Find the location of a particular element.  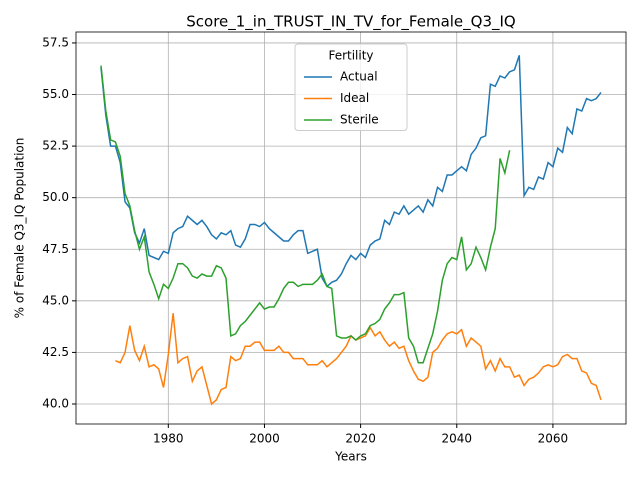

series-line is located at coordinates (358, 359).